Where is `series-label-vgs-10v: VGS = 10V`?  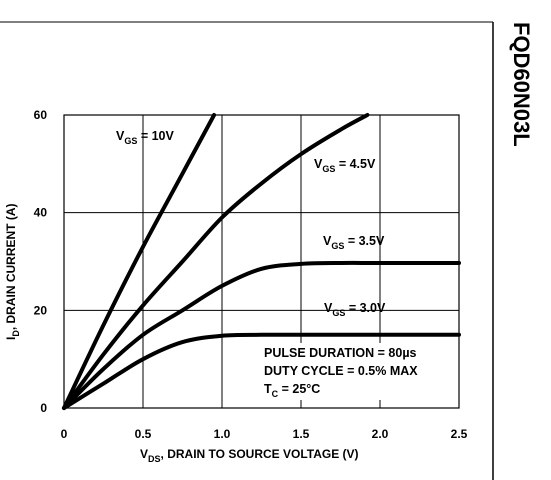 series-label-vgs-10v: VGS = 10V is located at coordinates (145, 137).